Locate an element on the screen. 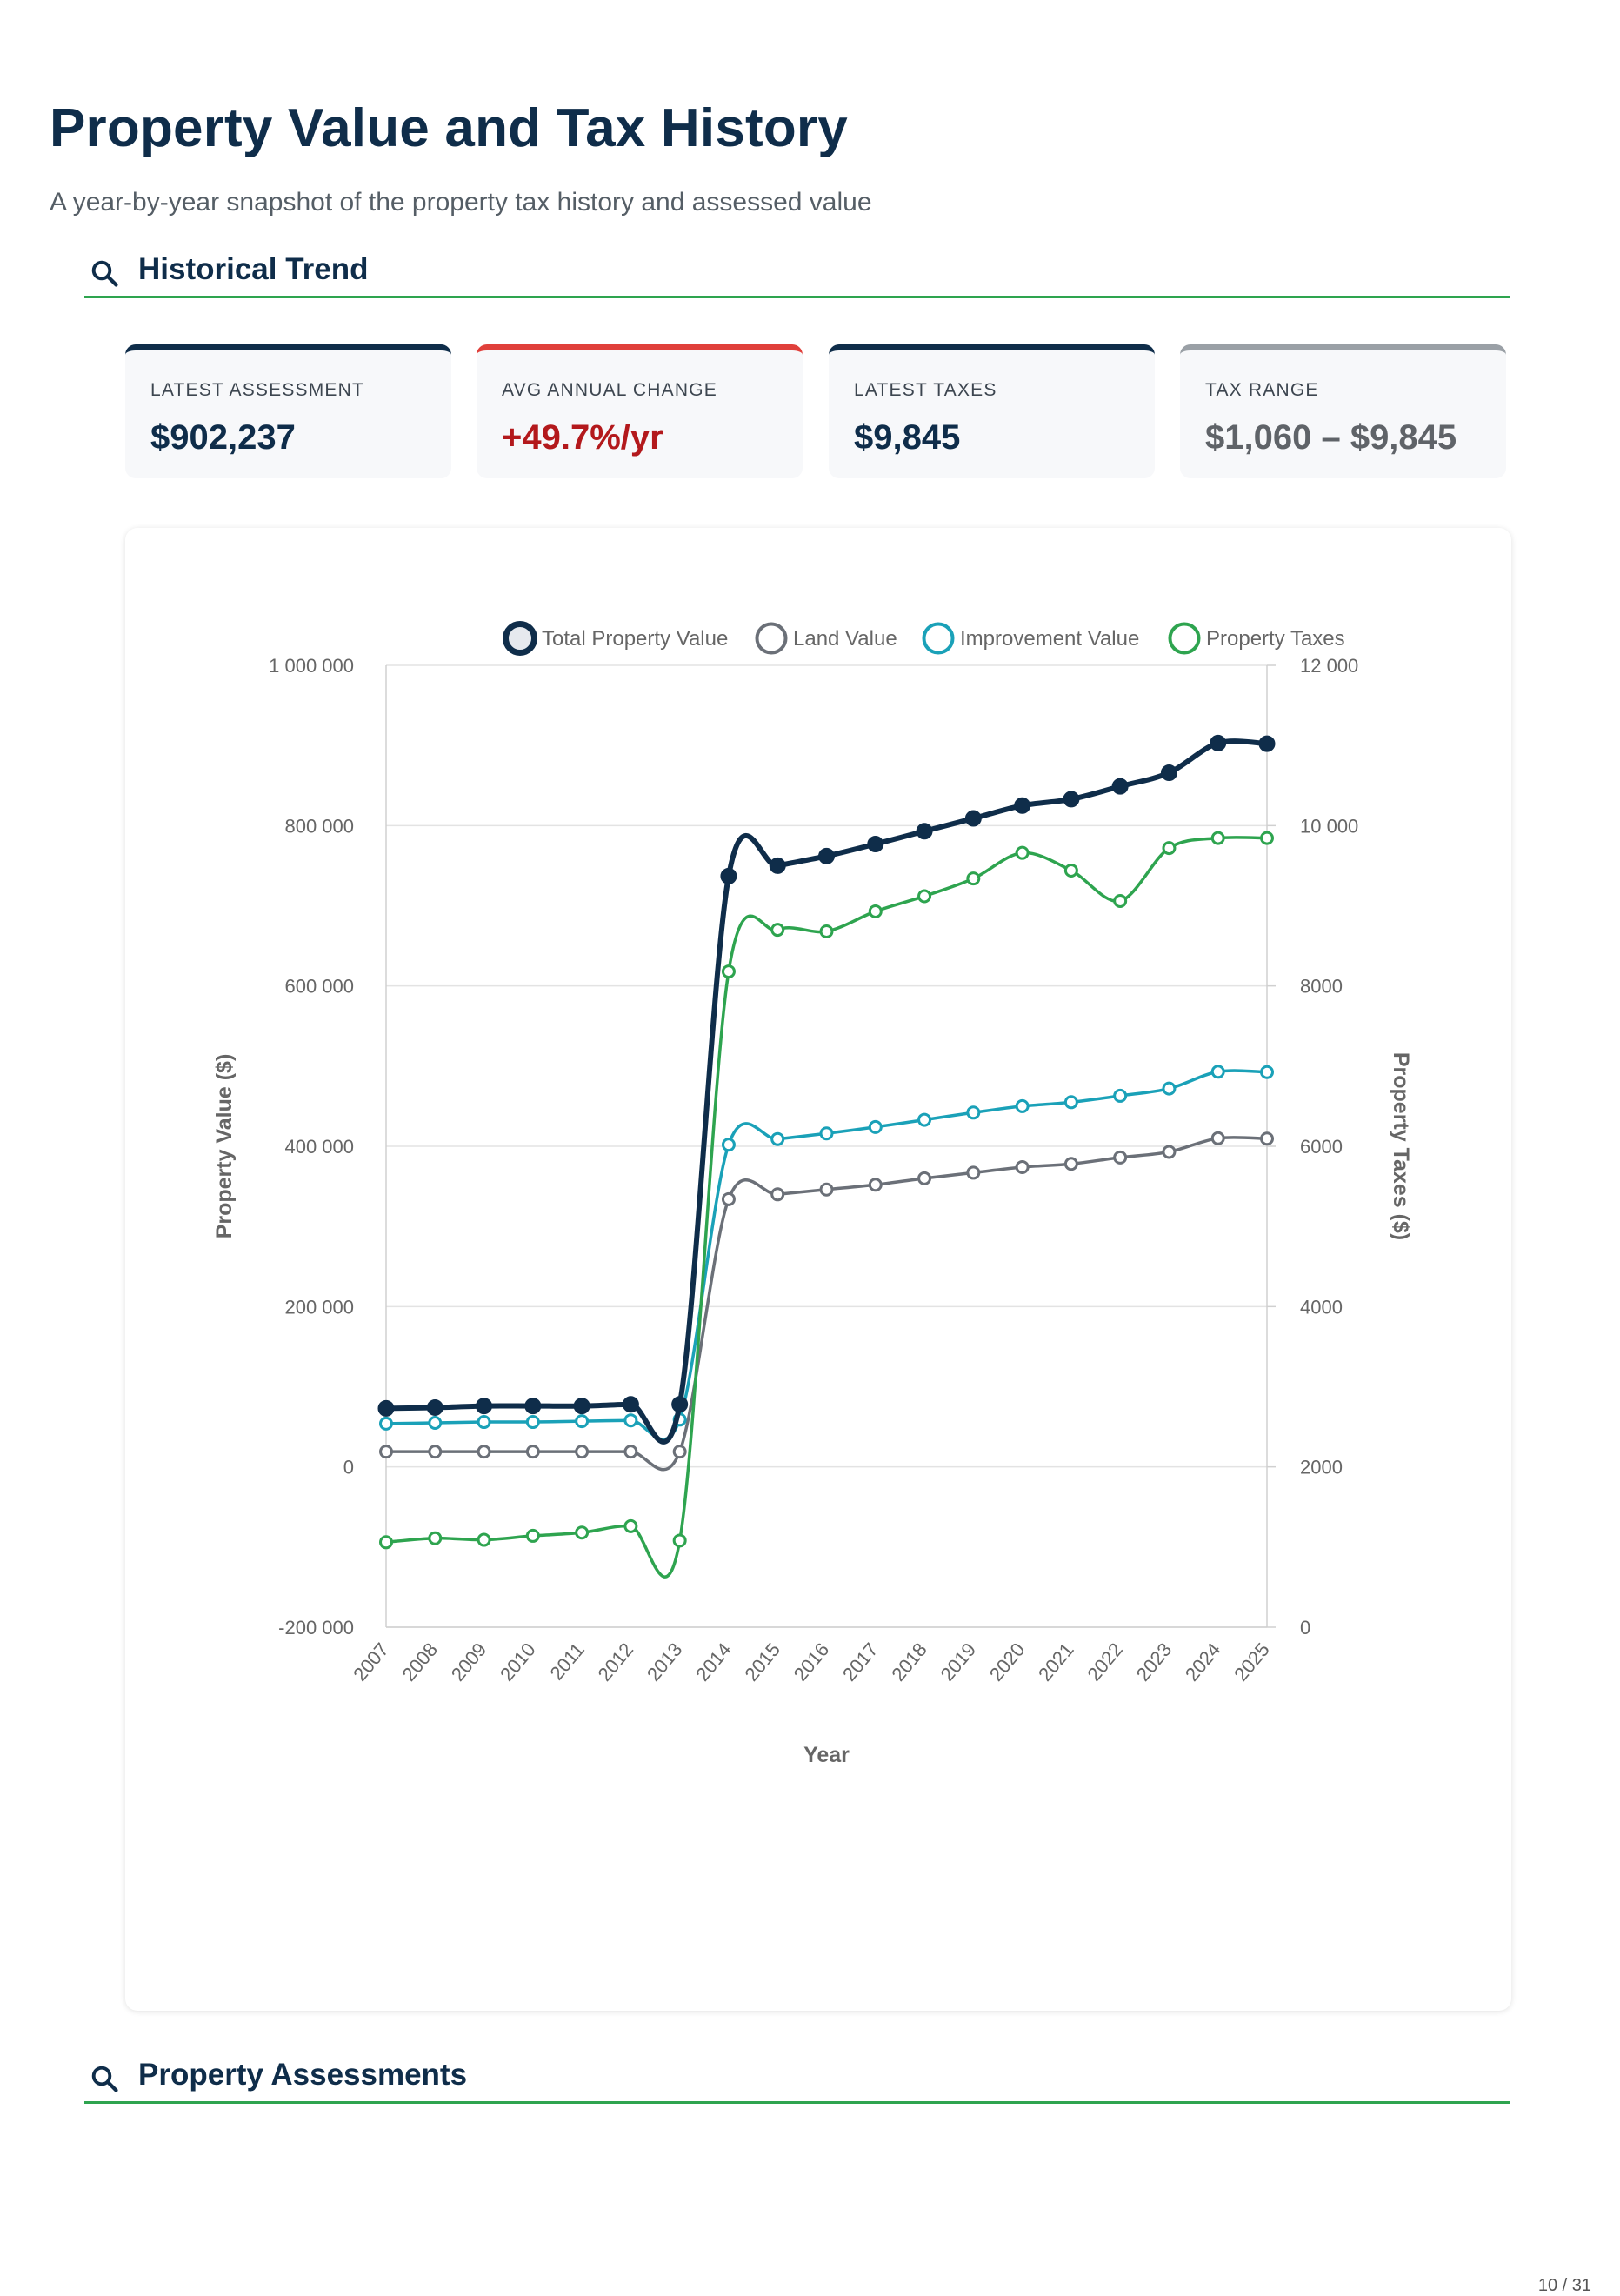  y-tick-label: 800 000 is located at coordinates (319, 826).